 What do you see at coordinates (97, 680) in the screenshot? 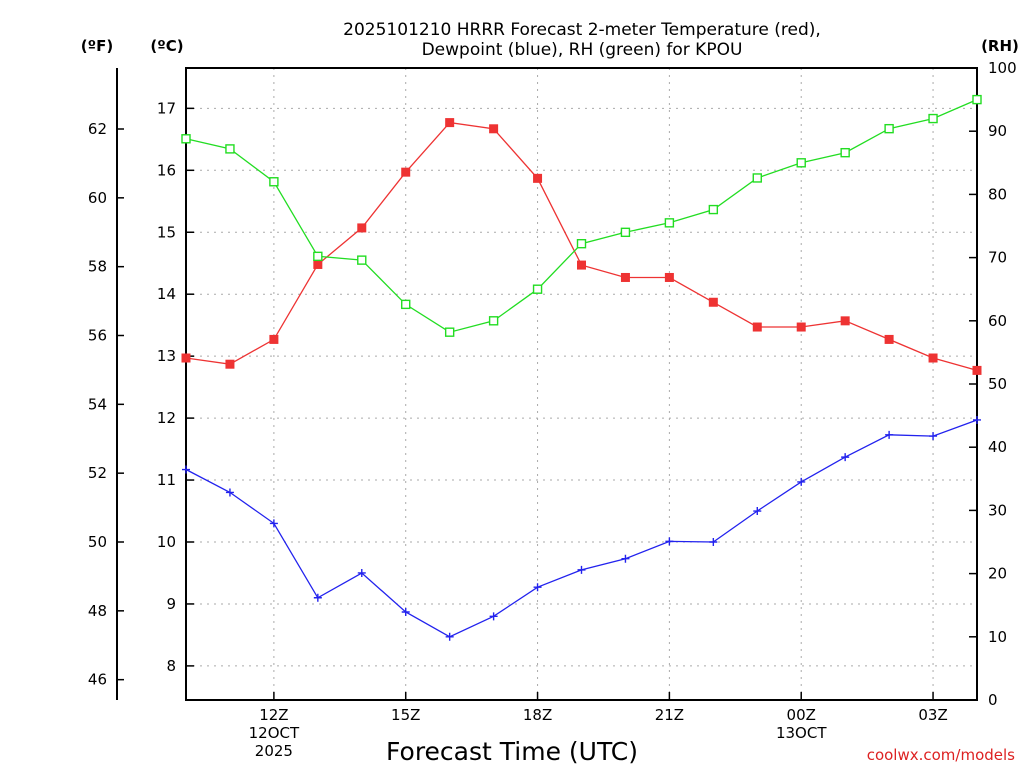
I see `fahrenheit-tick-label: 46` at bounding box center [97, 680].